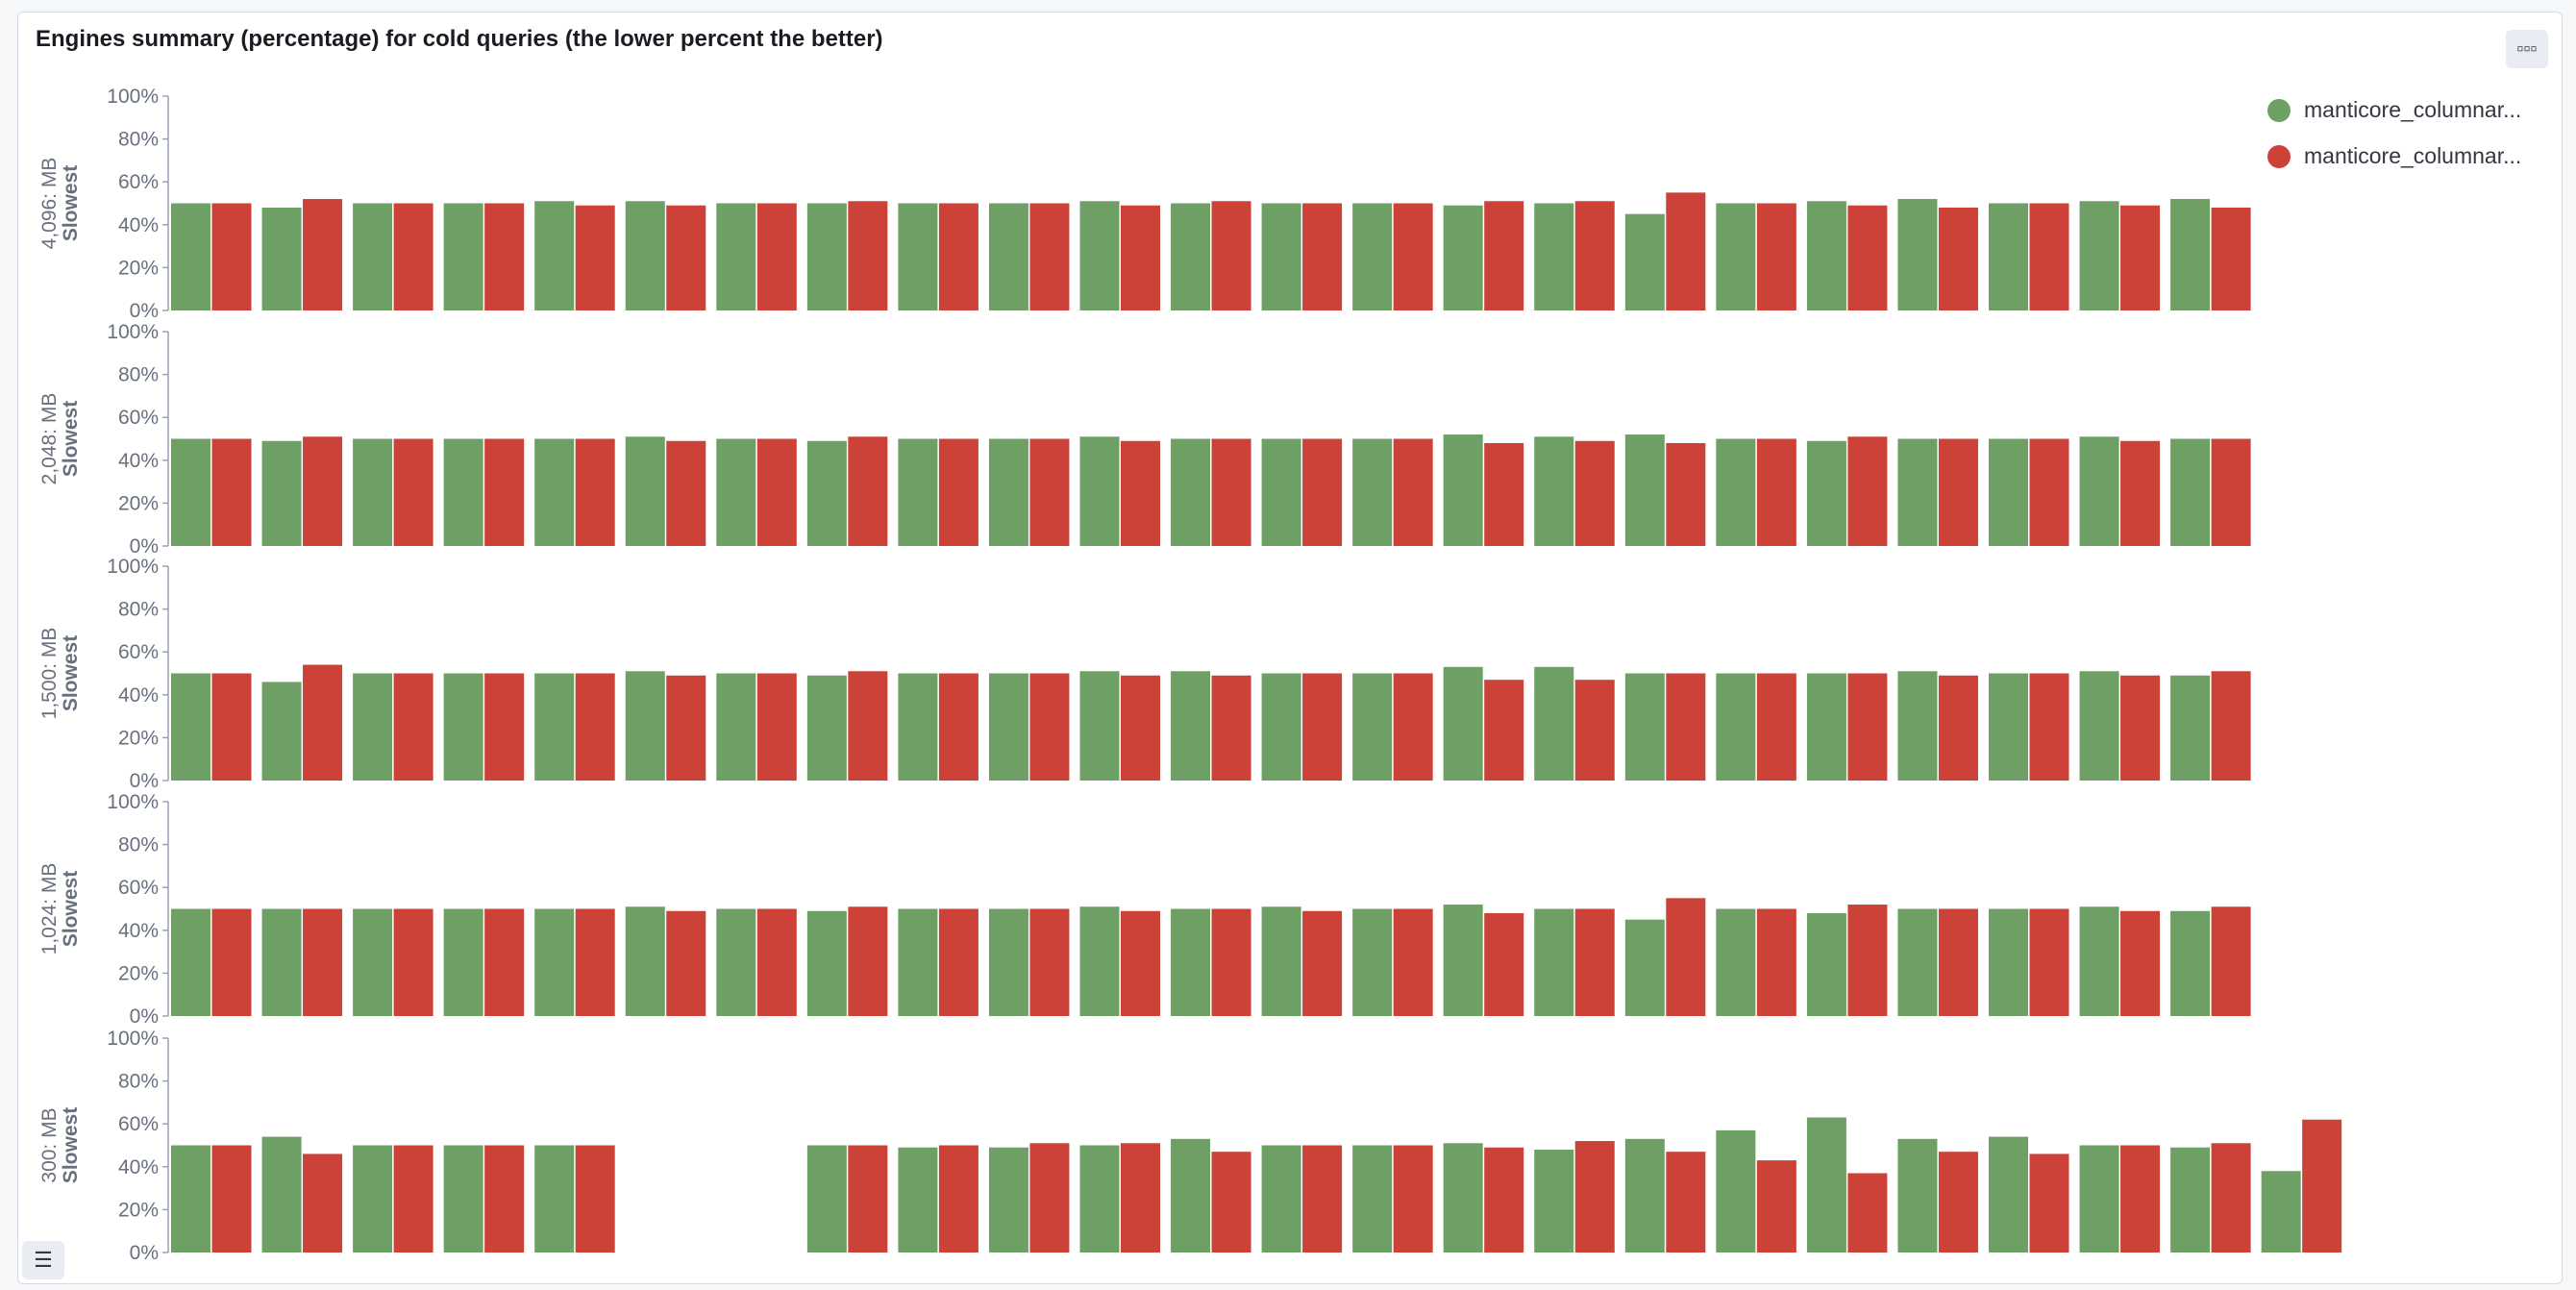  Describe the element at coordinates (43, 1260) in the screenshot. I see `legend-toggle-button: ☰` at that location.